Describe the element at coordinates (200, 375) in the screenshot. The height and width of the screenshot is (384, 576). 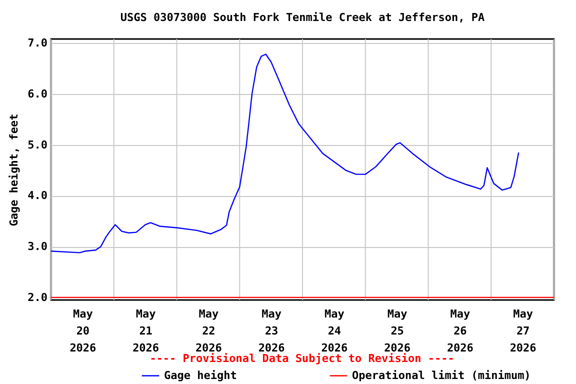
I see `legend-label: Gage height` at that location.